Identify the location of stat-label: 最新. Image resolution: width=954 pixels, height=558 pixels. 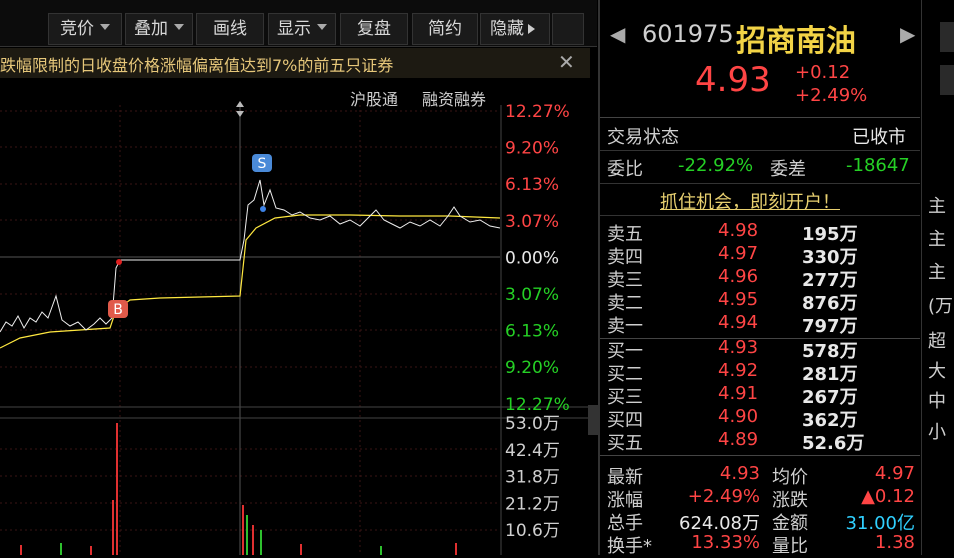
(625, 477).